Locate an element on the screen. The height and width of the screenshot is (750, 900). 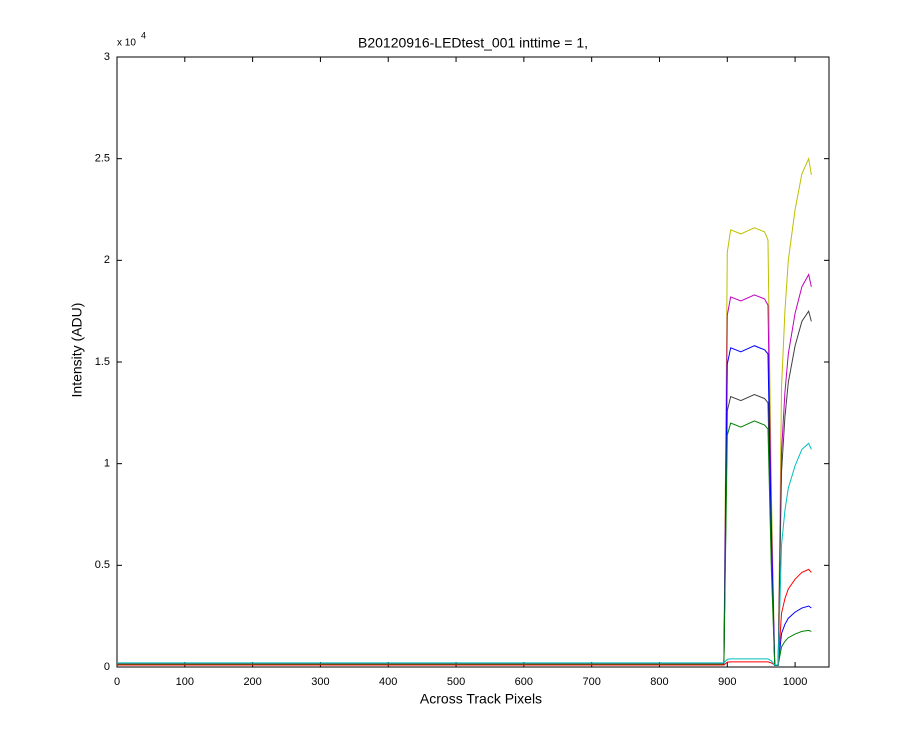
x-tick-label: 400 is located at coordinates (388, 682).